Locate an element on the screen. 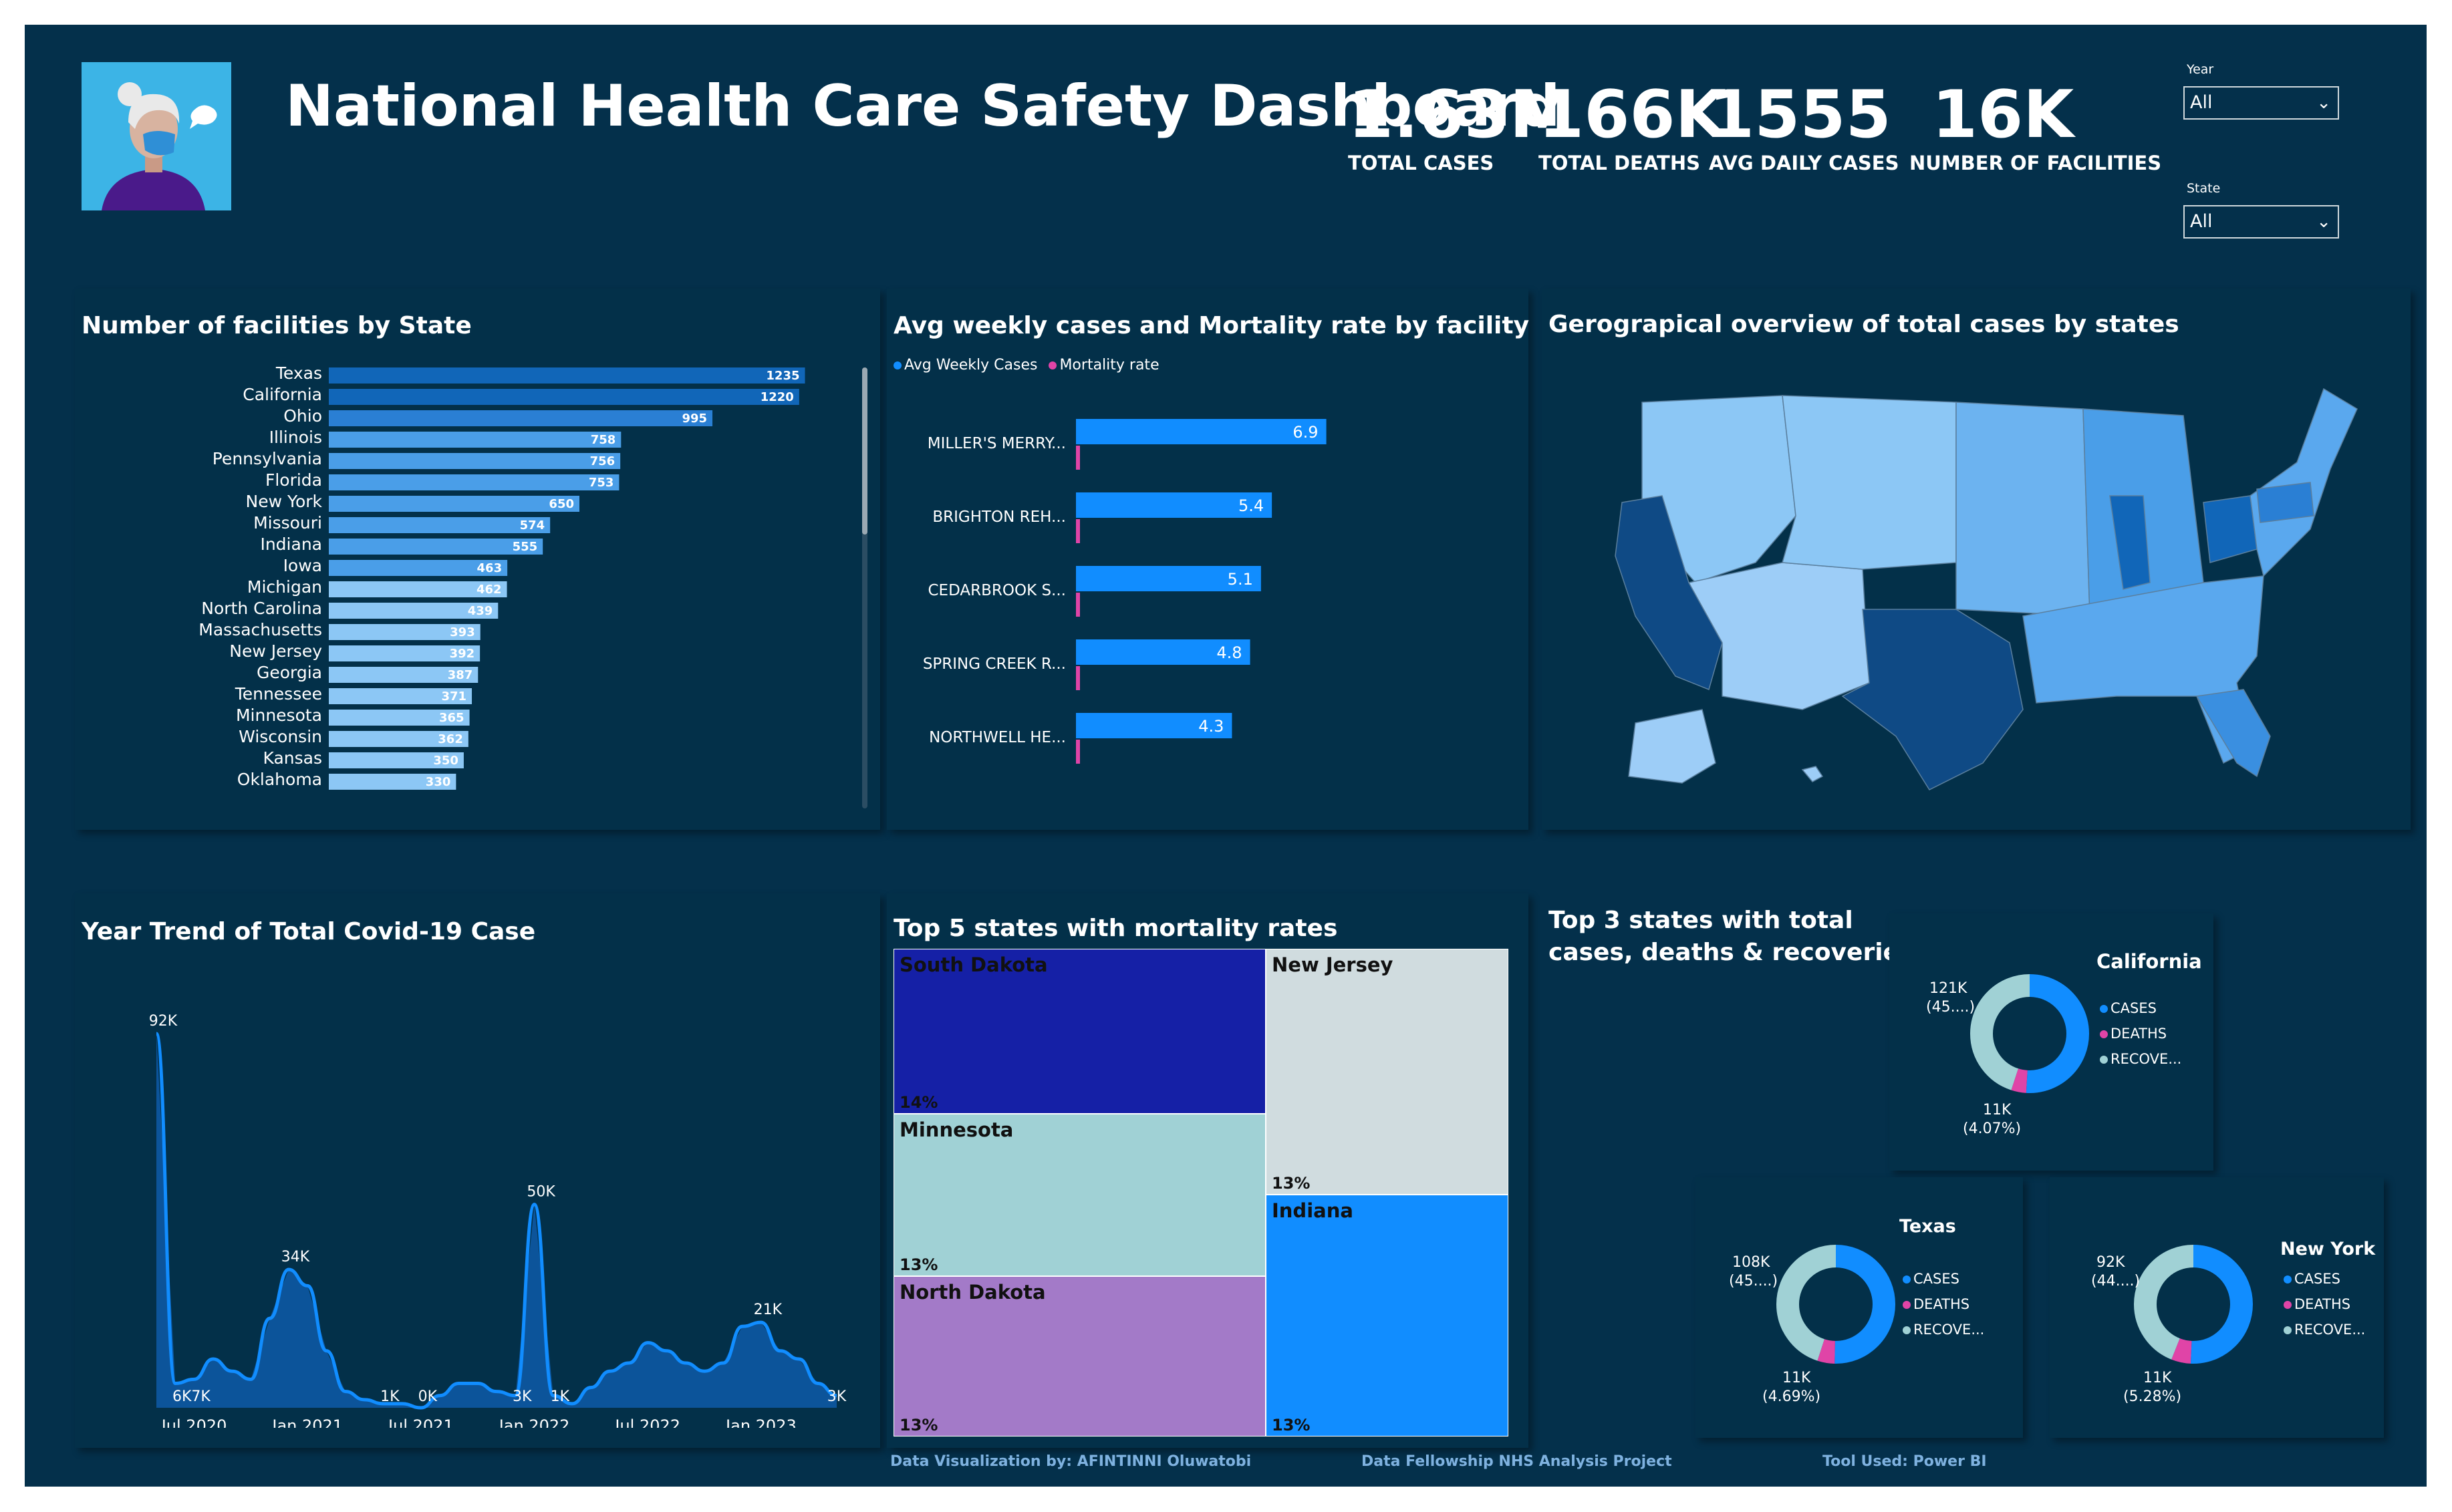 Image resolution: width=2452 pixels, height=1512 pixels. donut-chart-california is located at coordinates (2029, 1033).